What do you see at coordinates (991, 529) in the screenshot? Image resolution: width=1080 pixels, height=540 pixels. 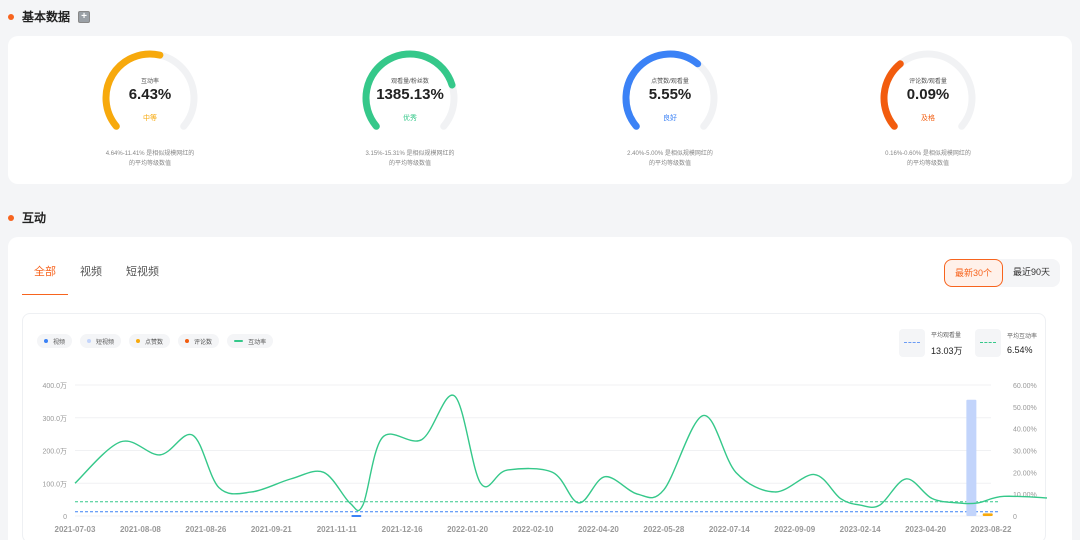 I see `x-axis-tick: 2023-08-22` at bounding box center [991, 529].